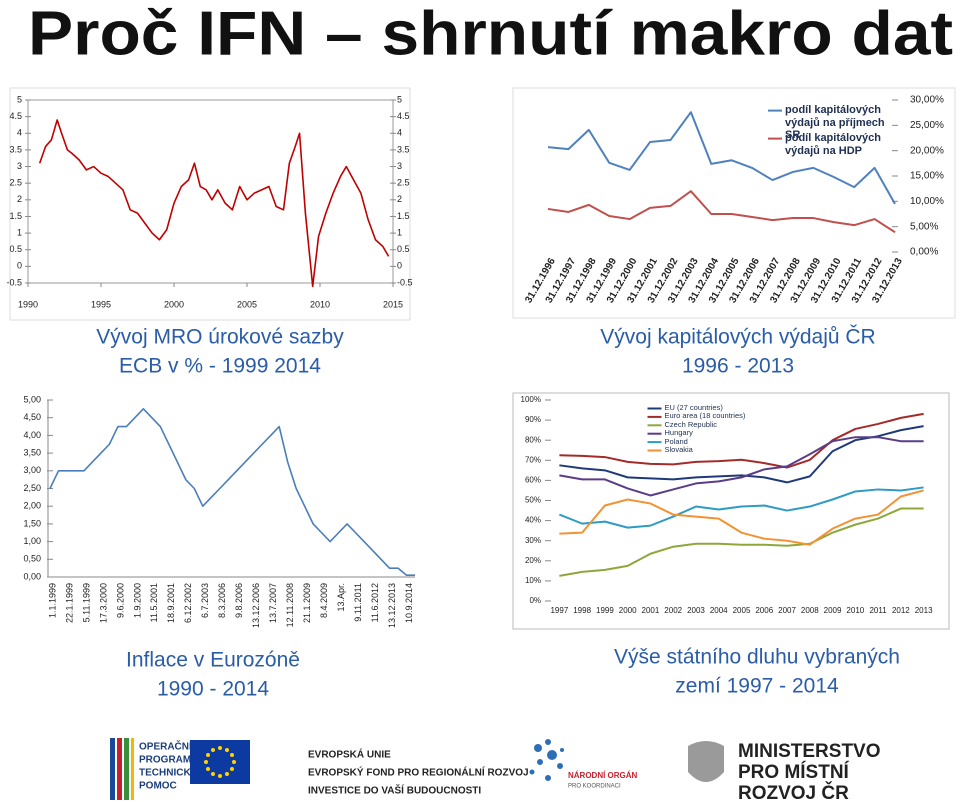 The image size is (960, 802). Describe the element at coordinates (205, 600) in the screenshot. I see `x-tick-label: 6.7.2003` at that location.